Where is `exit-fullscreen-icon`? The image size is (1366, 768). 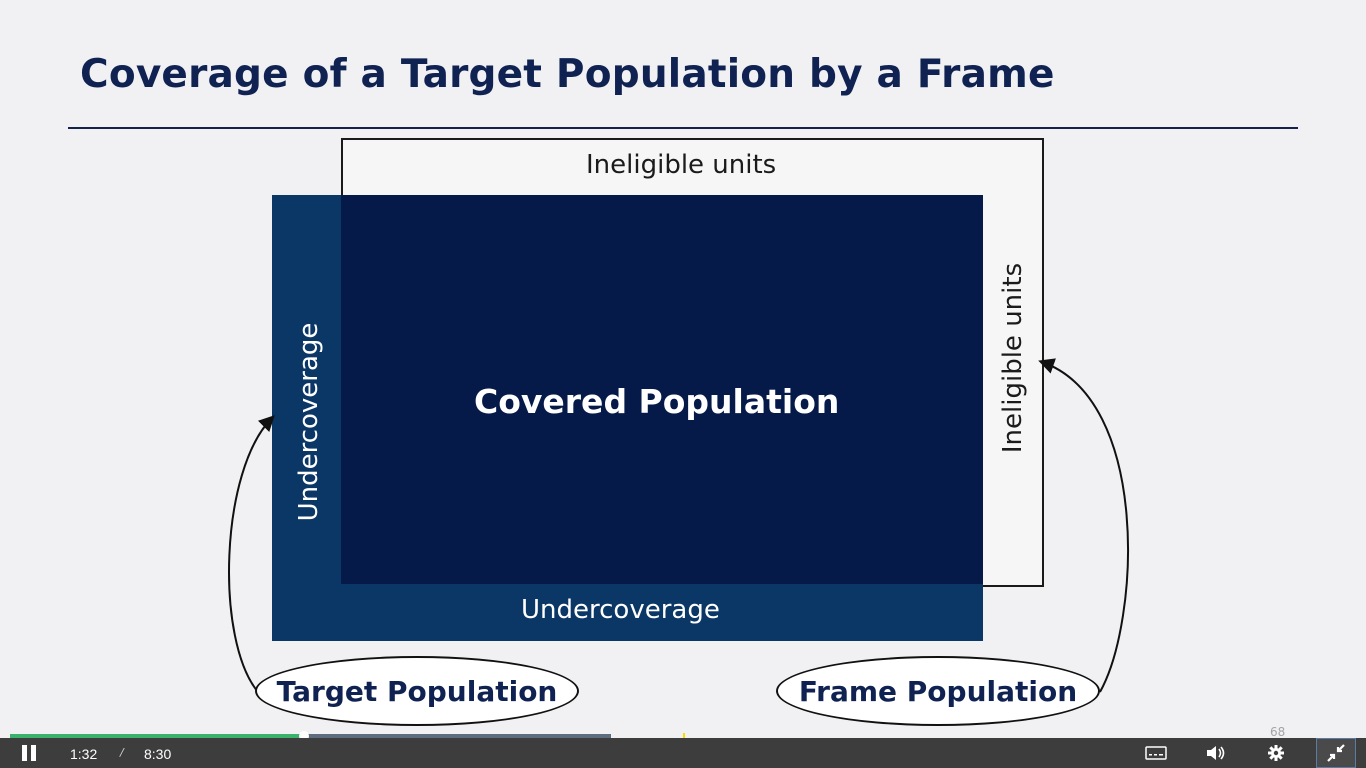 exit-fullscreen-icon is located at coordinates (1336, 753).